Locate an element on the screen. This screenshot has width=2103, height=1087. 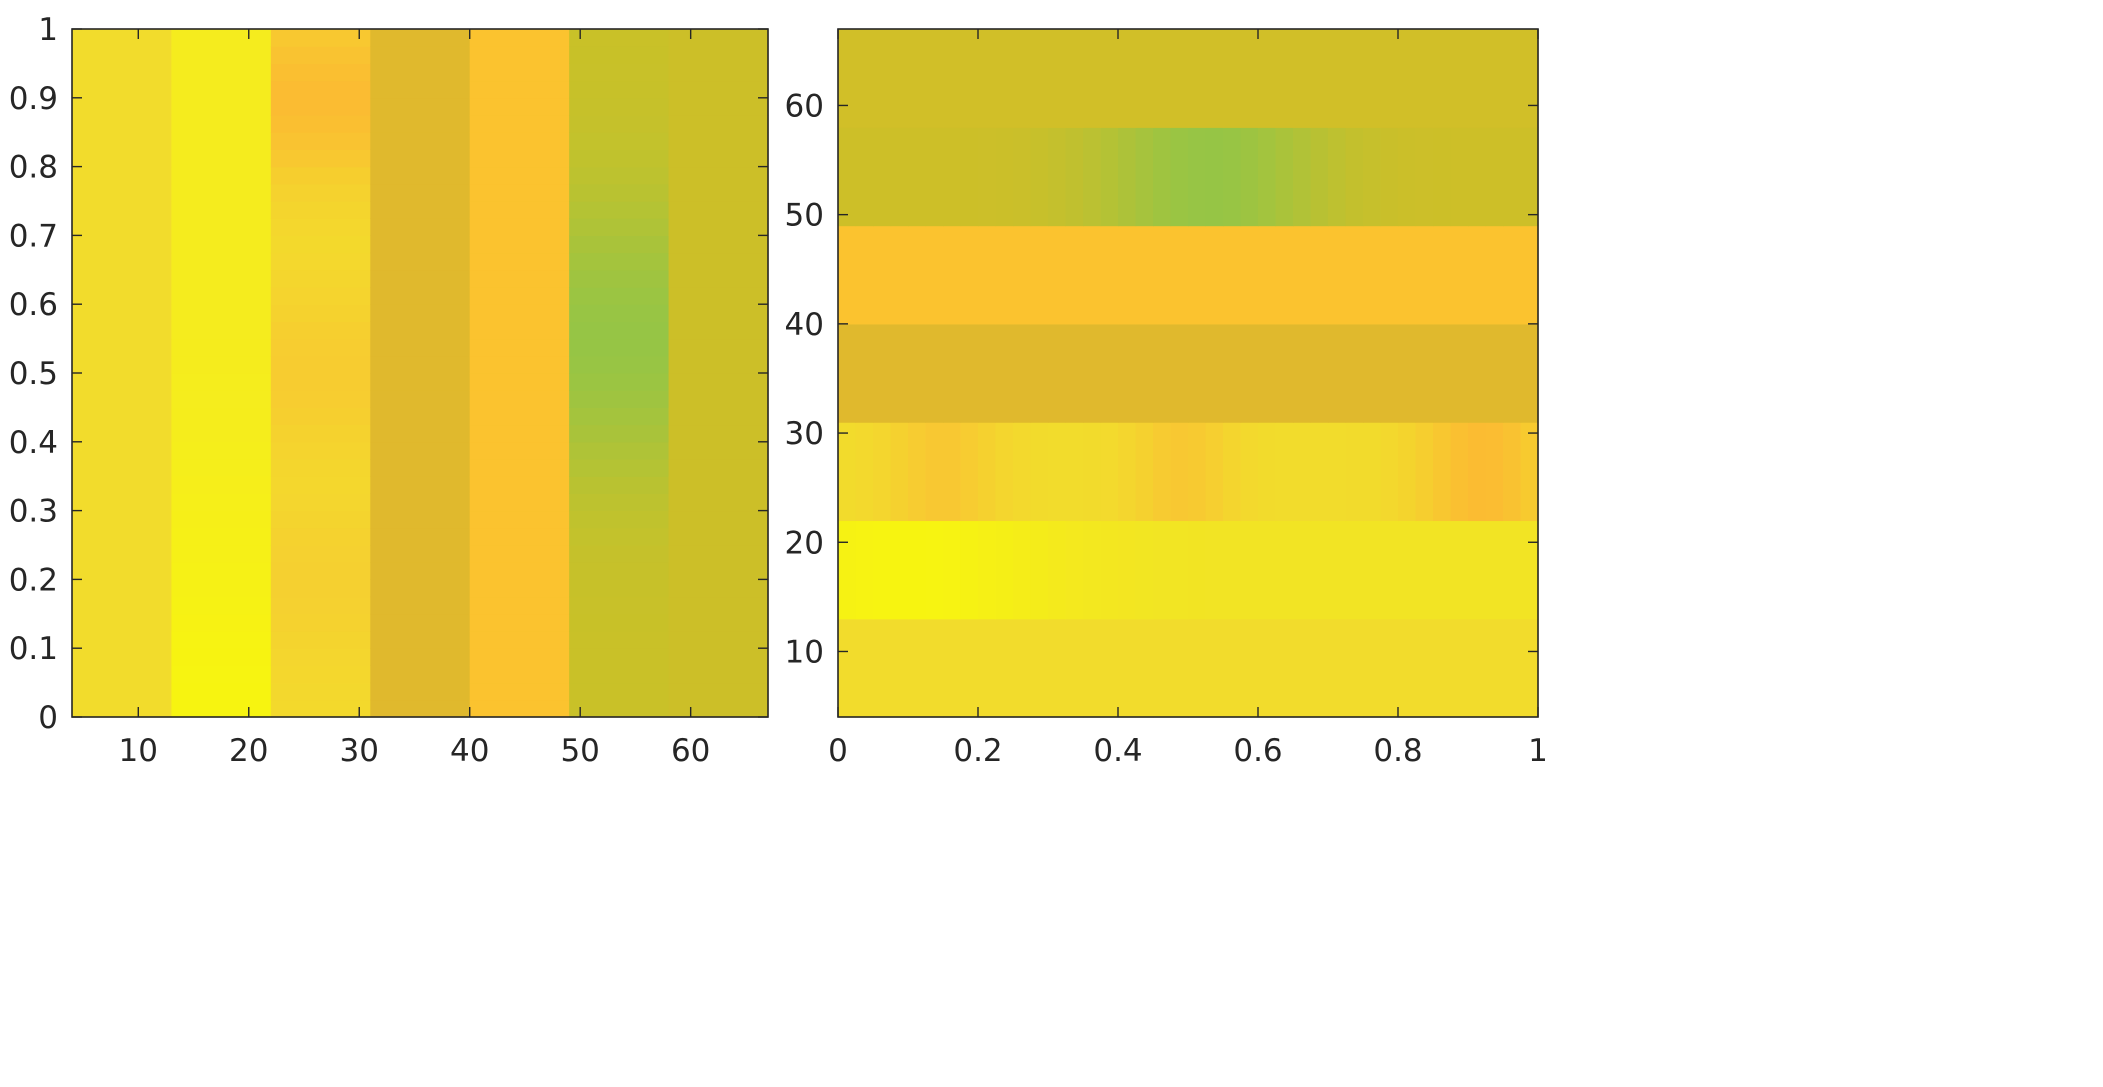
y-tick-label: 0.7 is located at coordinates (33, 236).